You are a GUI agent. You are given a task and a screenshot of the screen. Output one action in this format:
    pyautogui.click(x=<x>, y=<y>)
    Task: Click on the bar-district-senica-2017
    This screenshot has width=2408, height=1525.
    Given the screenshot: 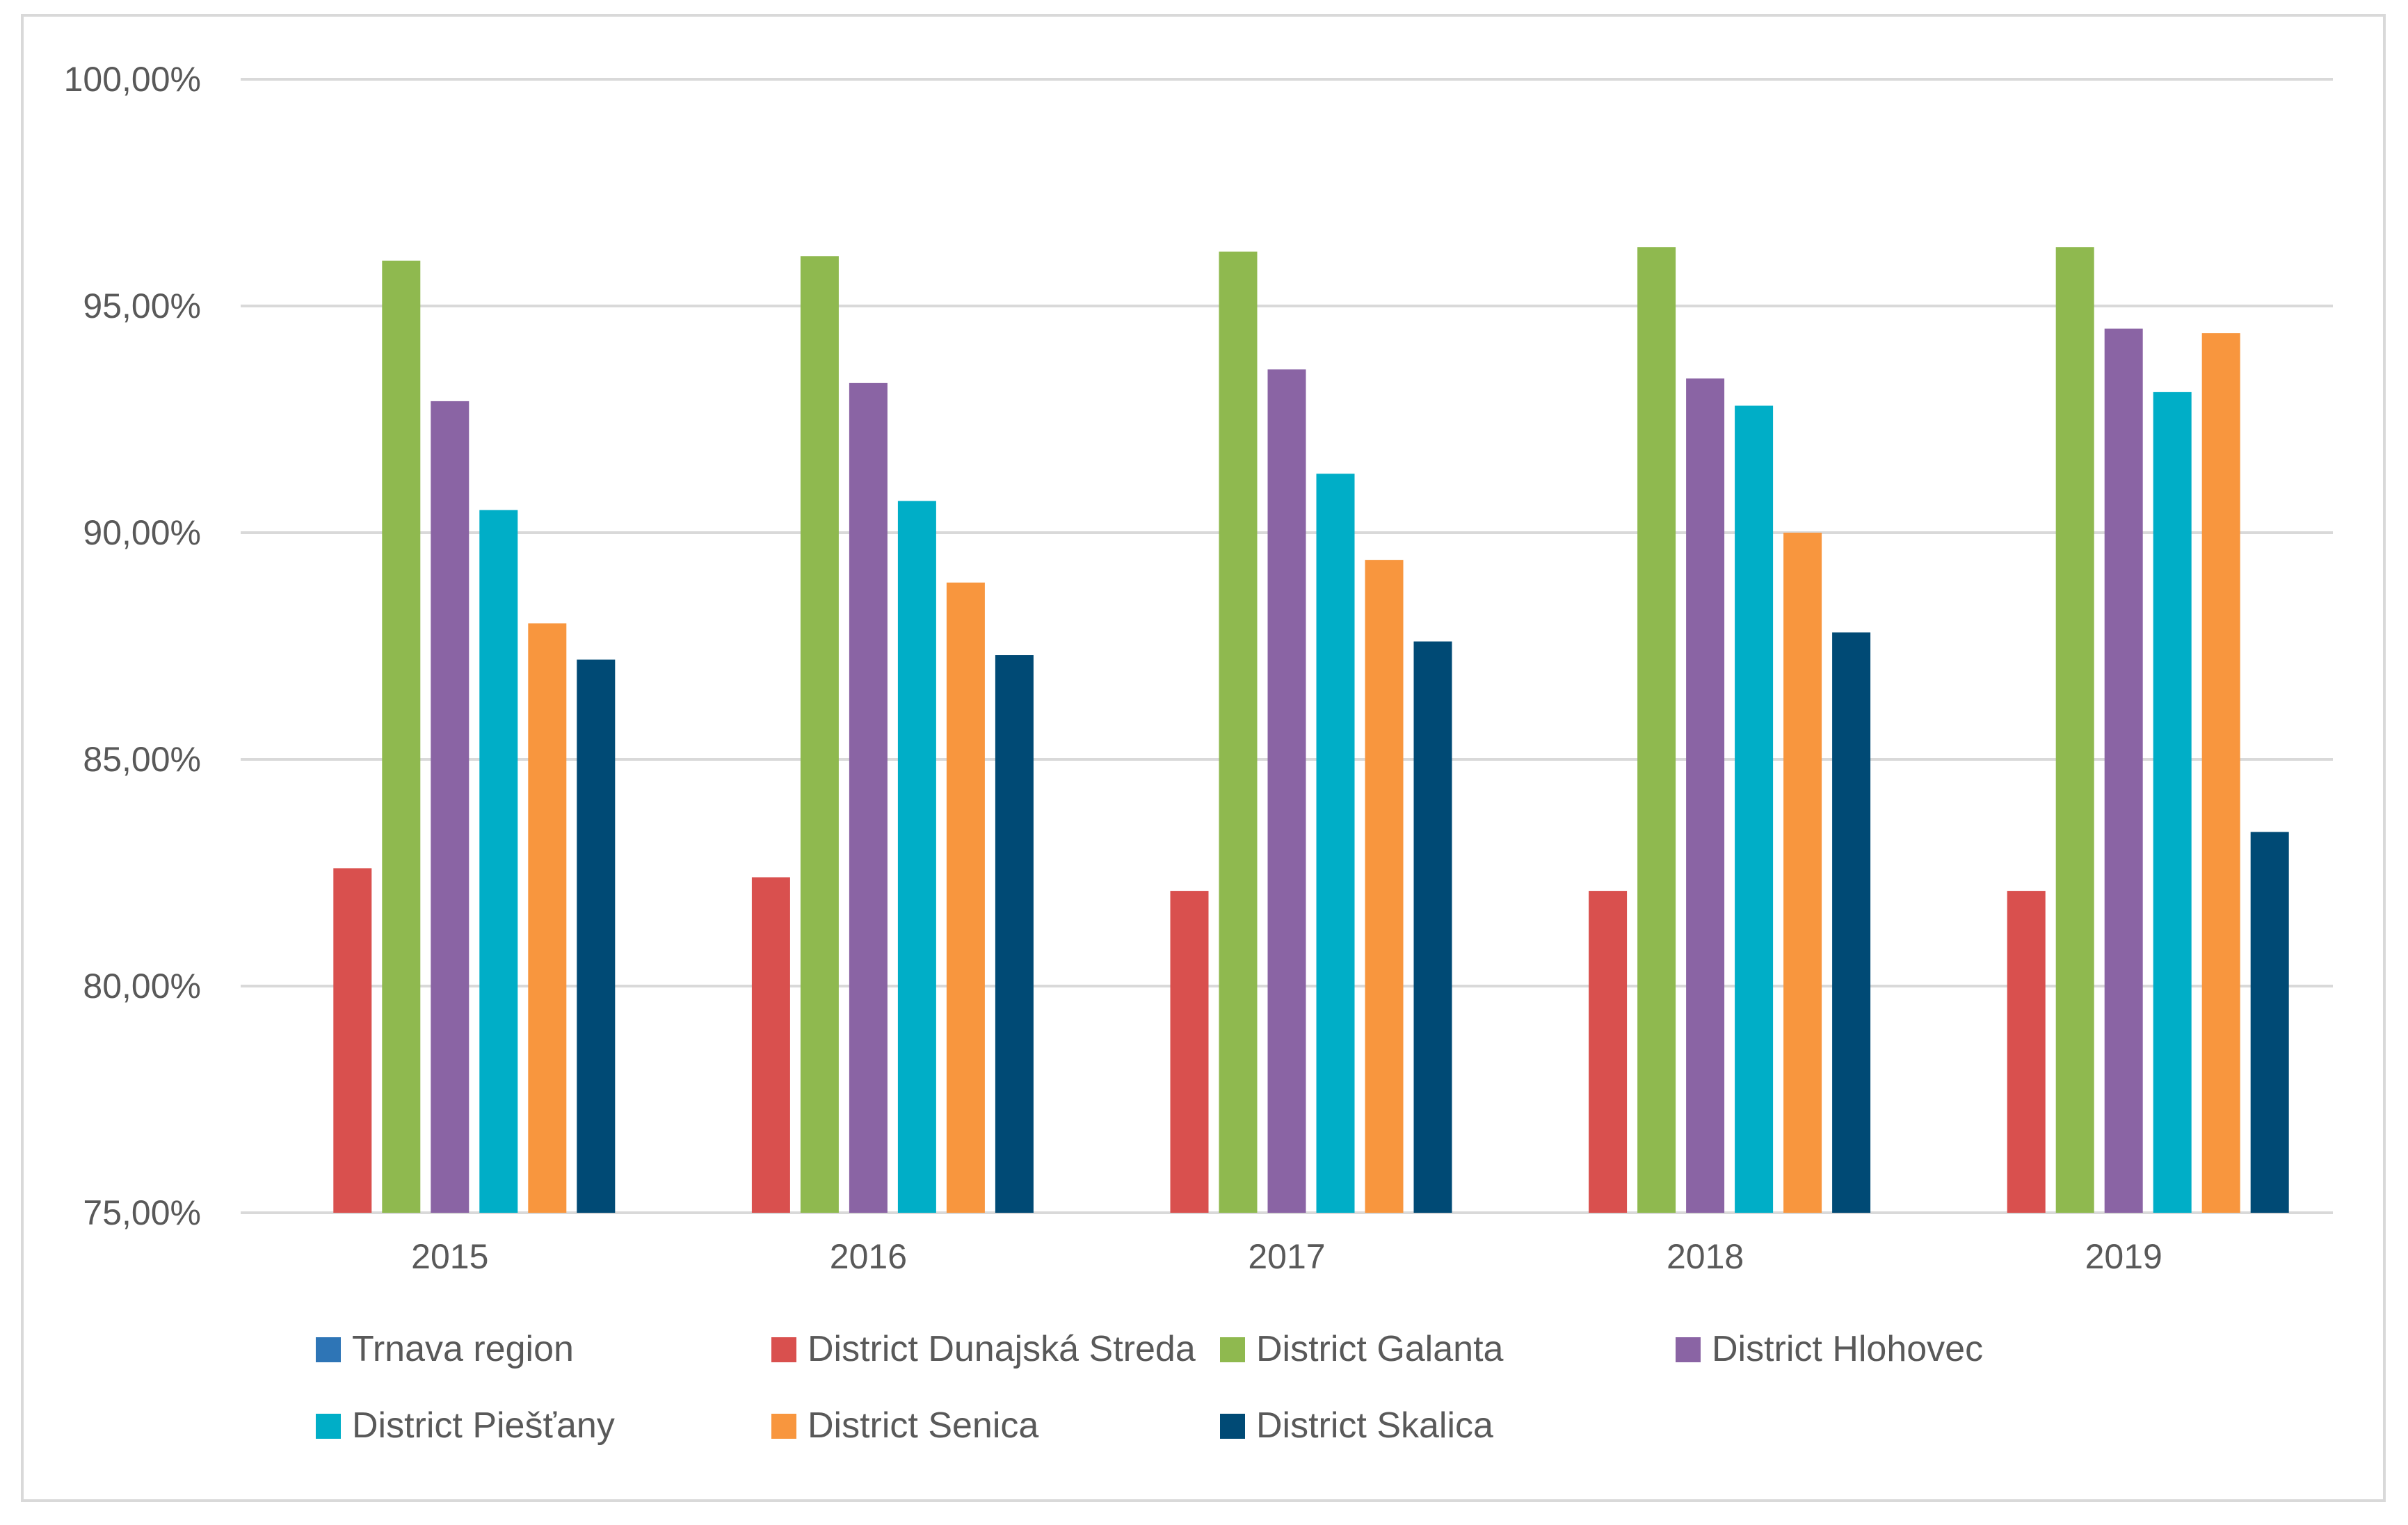 What is the action you would take?
    pyautogui.click(x=1384, y=886)
    